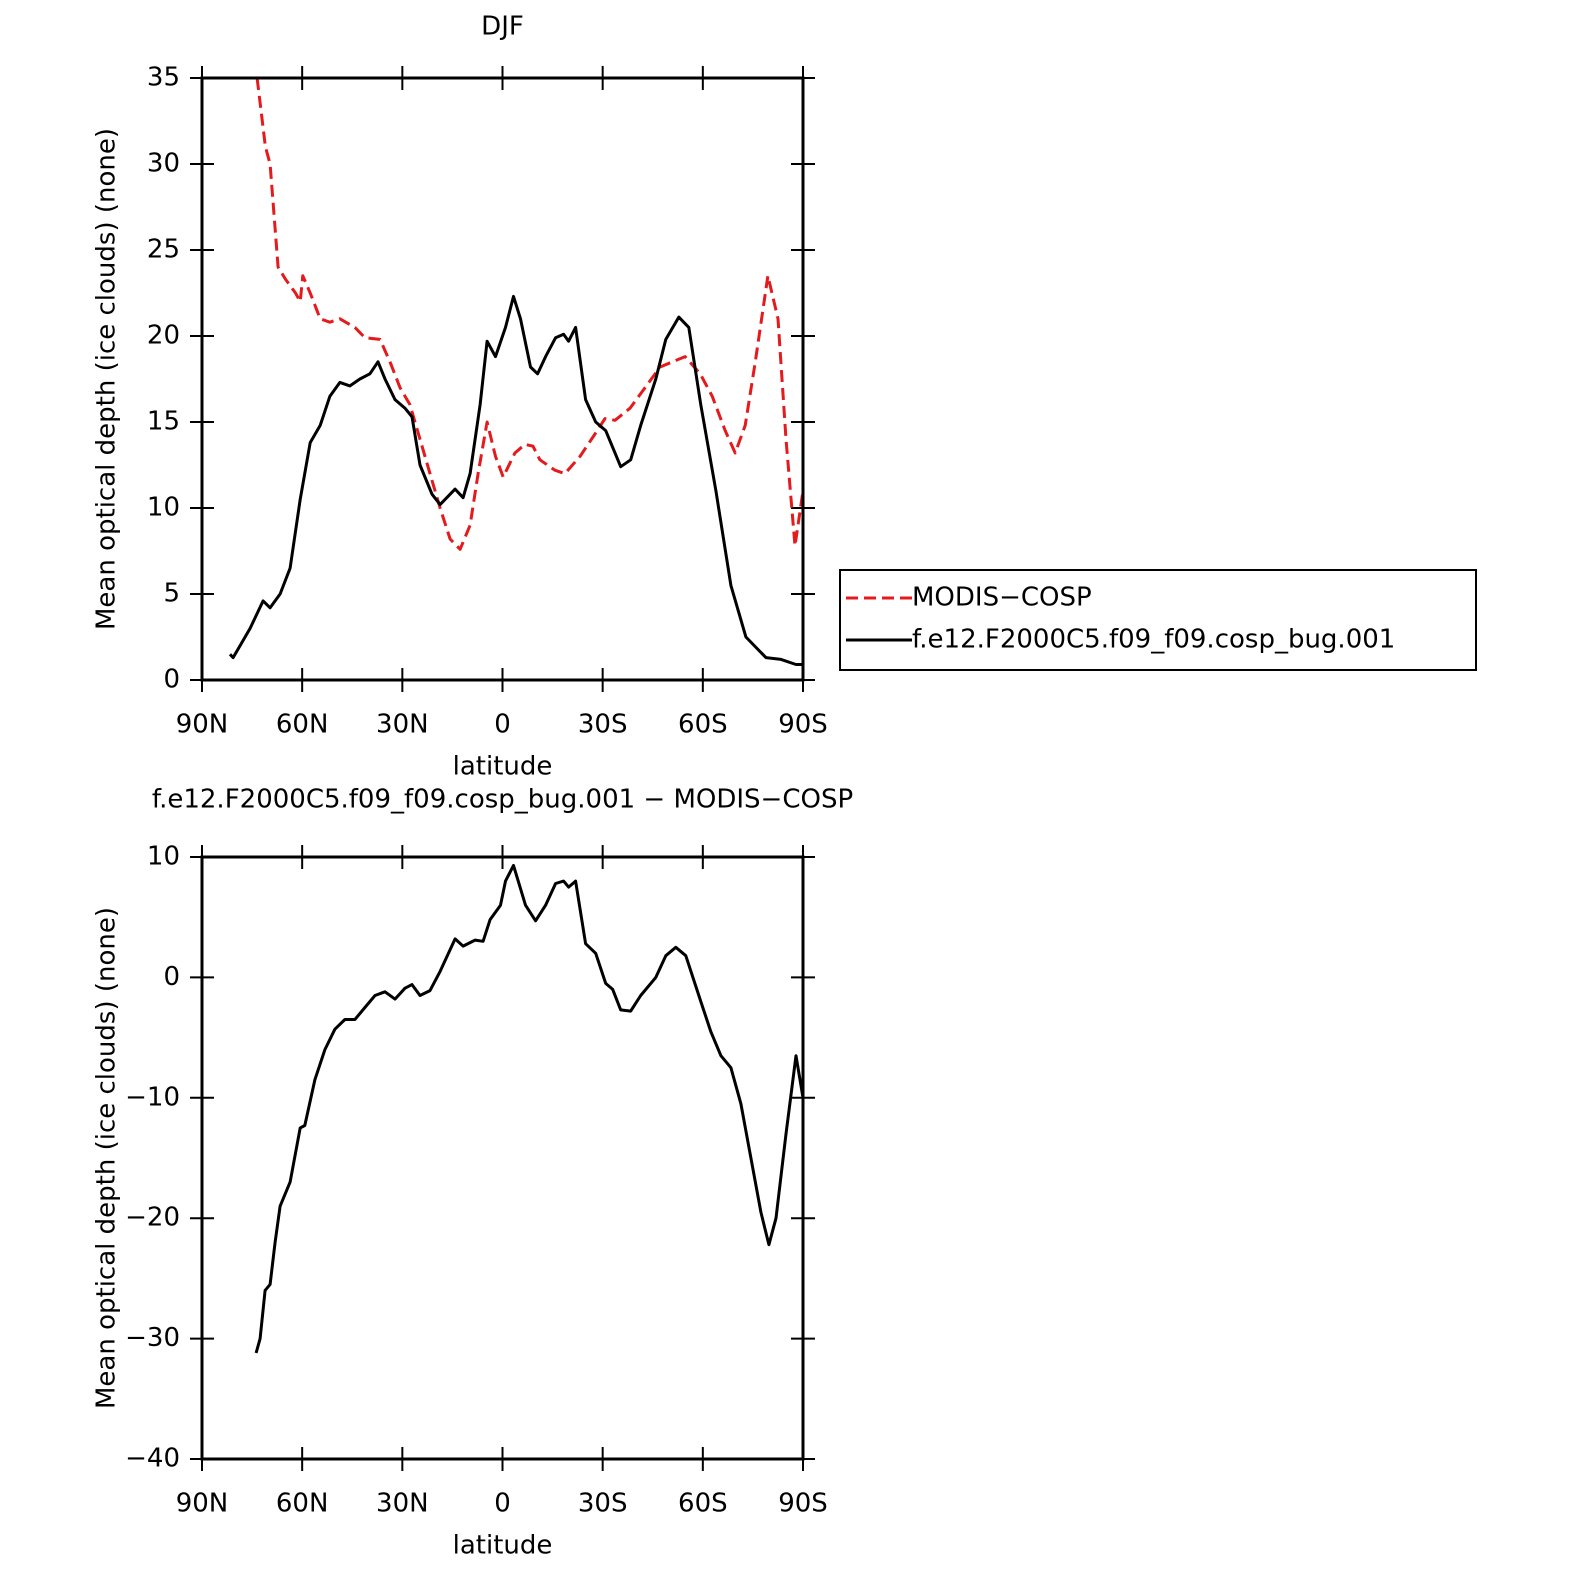 Image resolution: width=1583 pixels, height=1585 pixels. I want to click on y-tick-label: −30, so click(152, 1338).